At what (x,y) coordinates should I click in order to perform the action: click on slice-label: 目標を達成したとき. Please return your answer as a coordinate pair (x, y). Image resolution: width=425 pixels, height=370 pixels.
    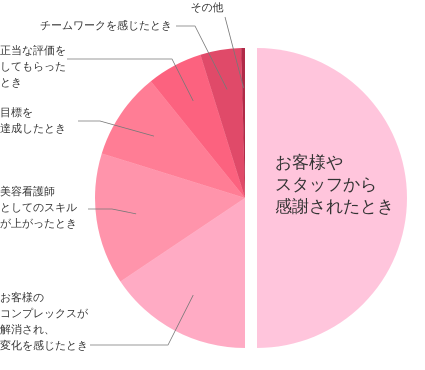
    Looking at the image, I should click on (33, 120).